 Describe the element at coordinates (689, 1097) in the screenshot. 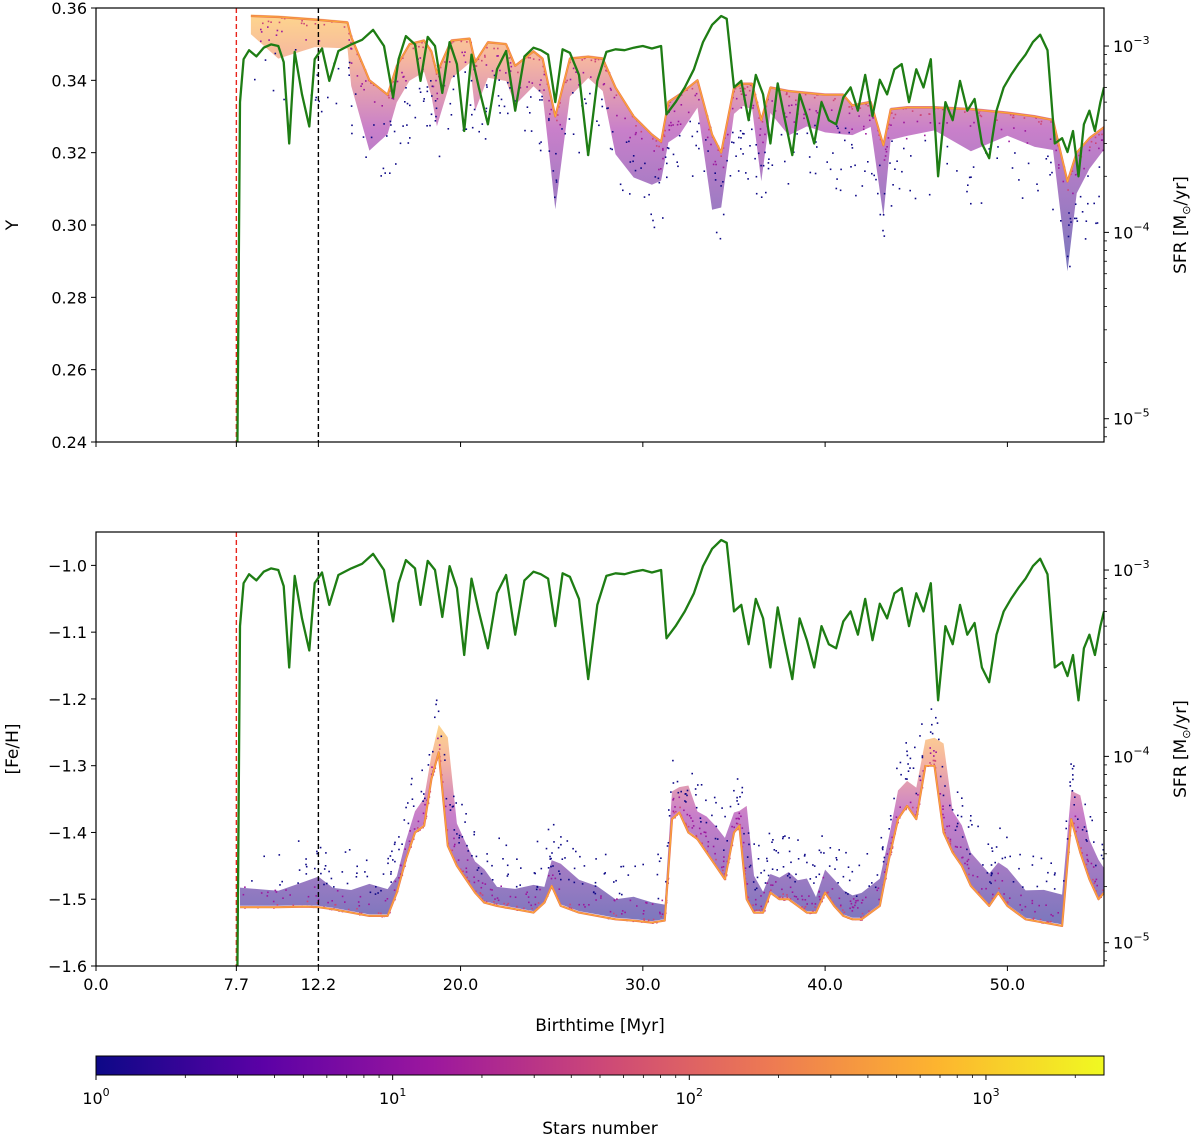

I see `colorbar-tick-label: 102` at that location.